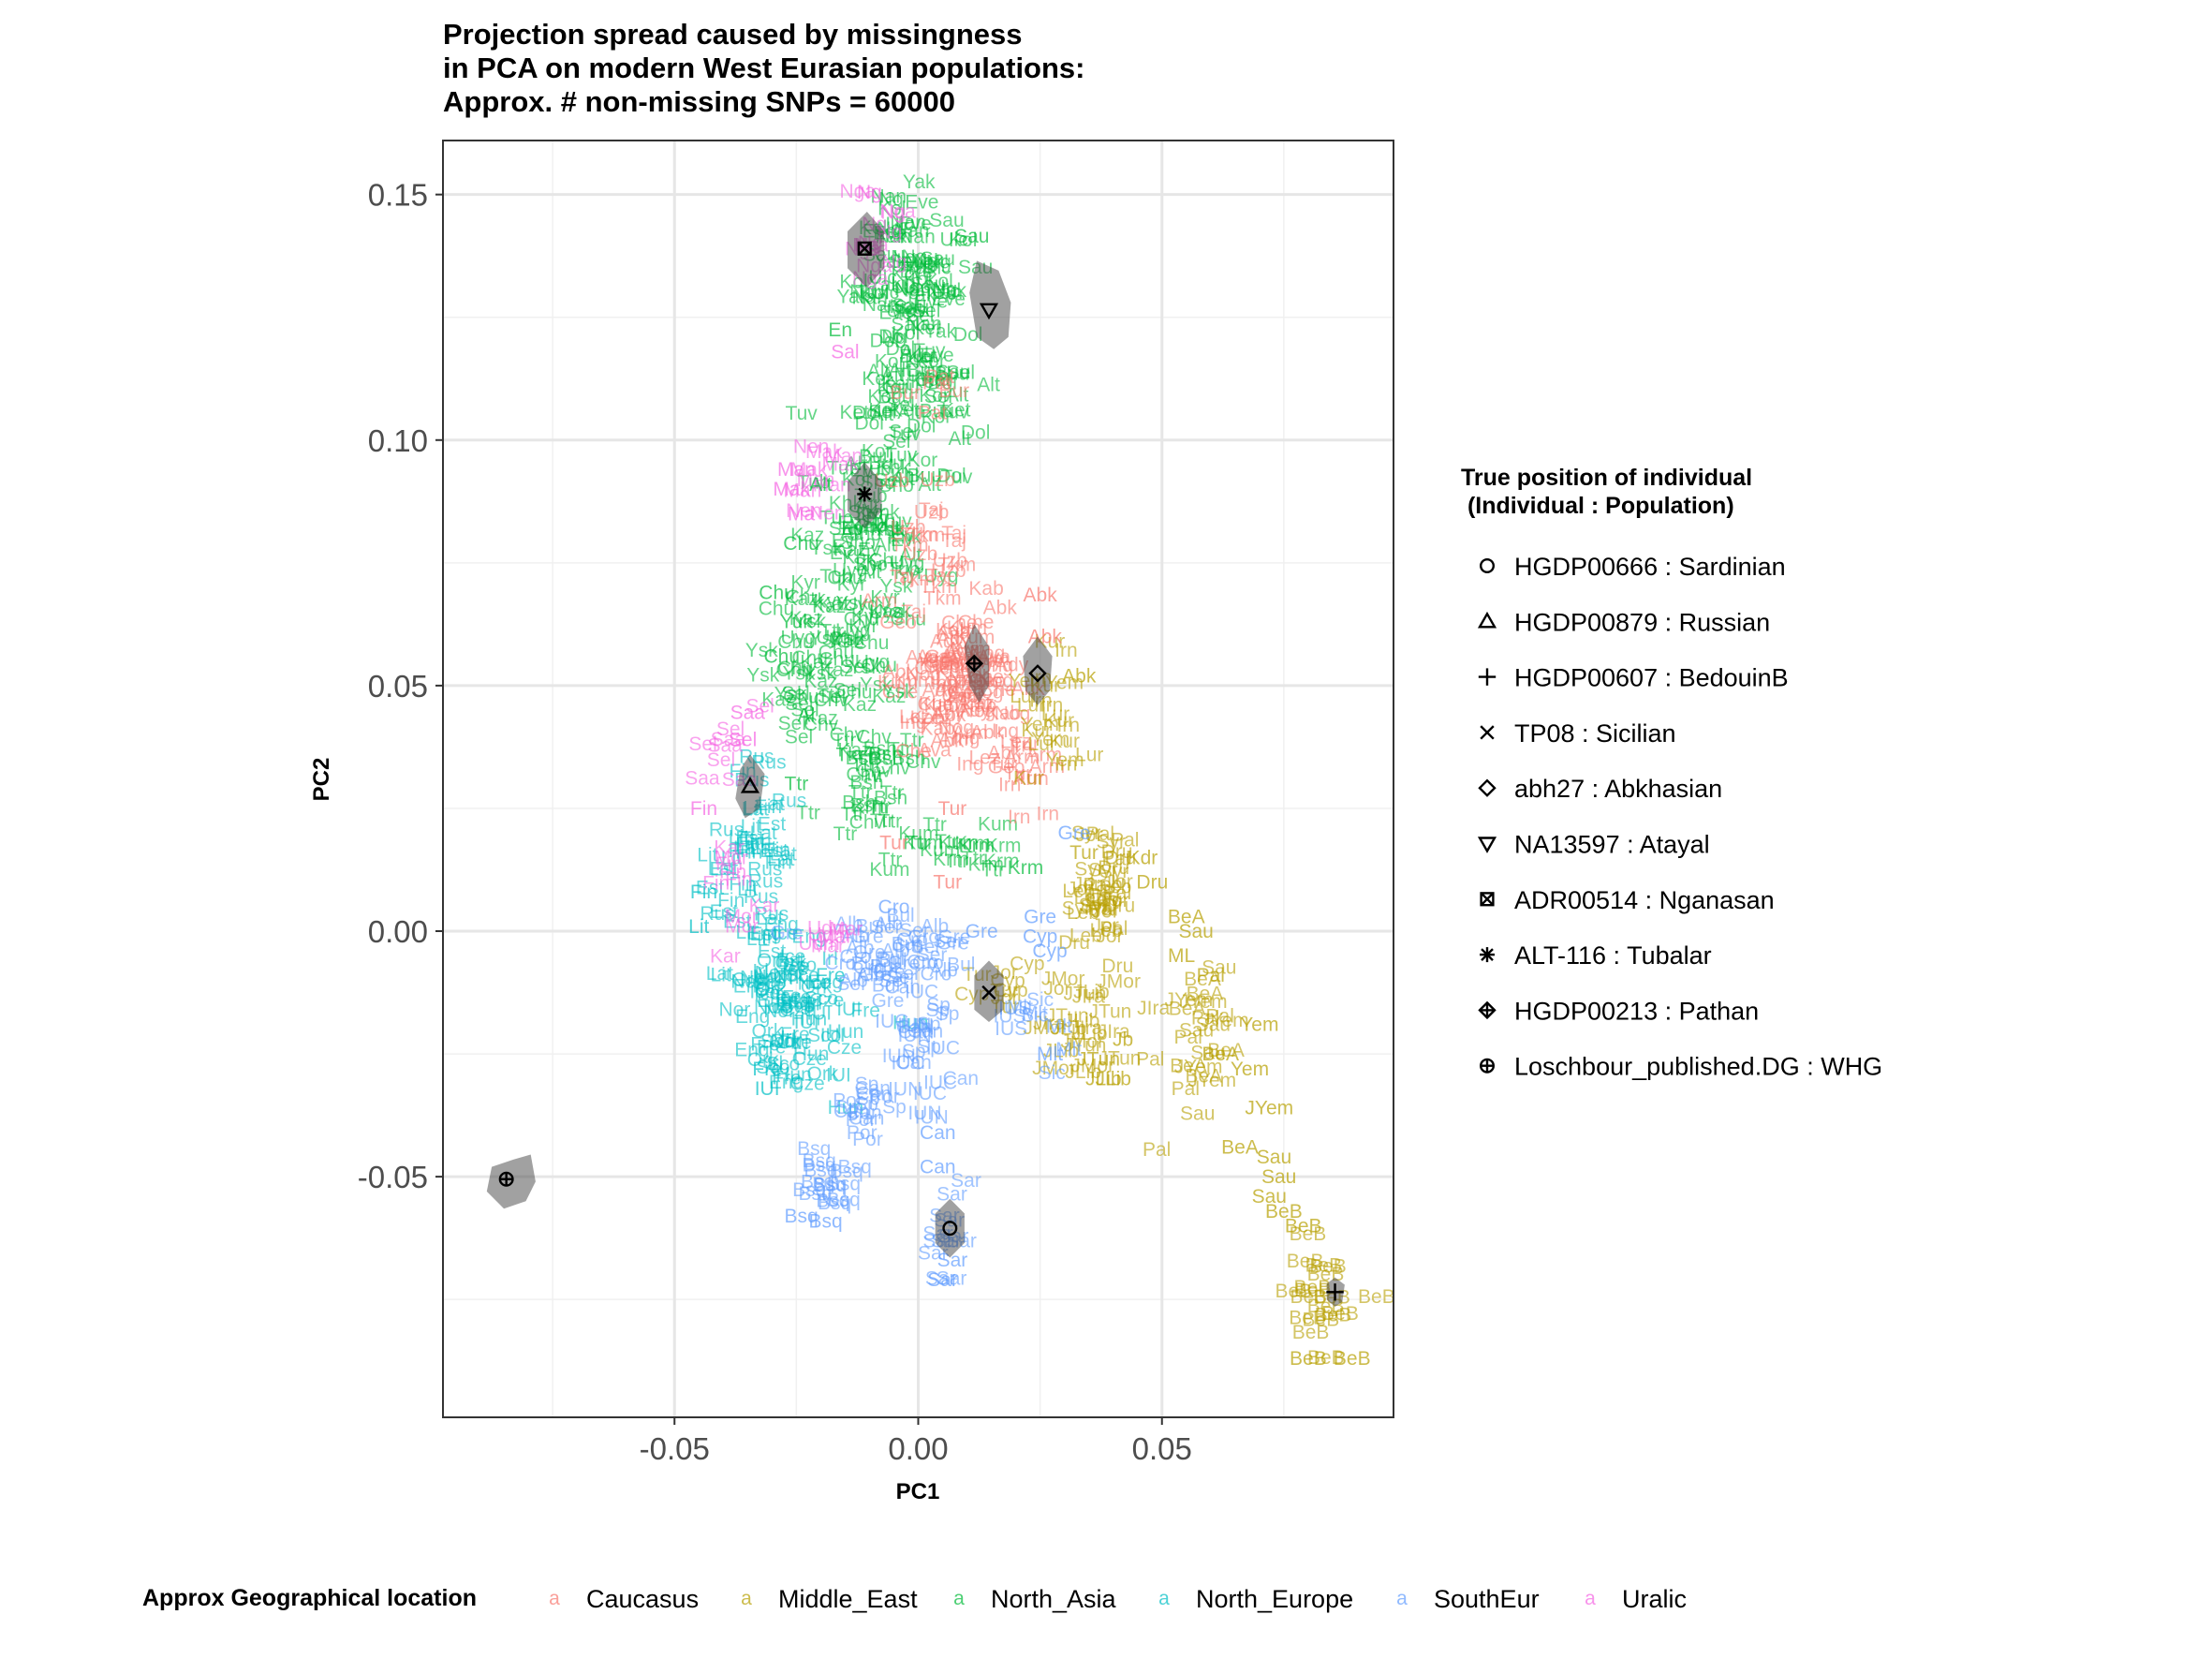 This screenshot has width=2212, height=1659. Describe the element at coordinates (731, 858) in the screenshot. I see `point-label: Mor` at that location.